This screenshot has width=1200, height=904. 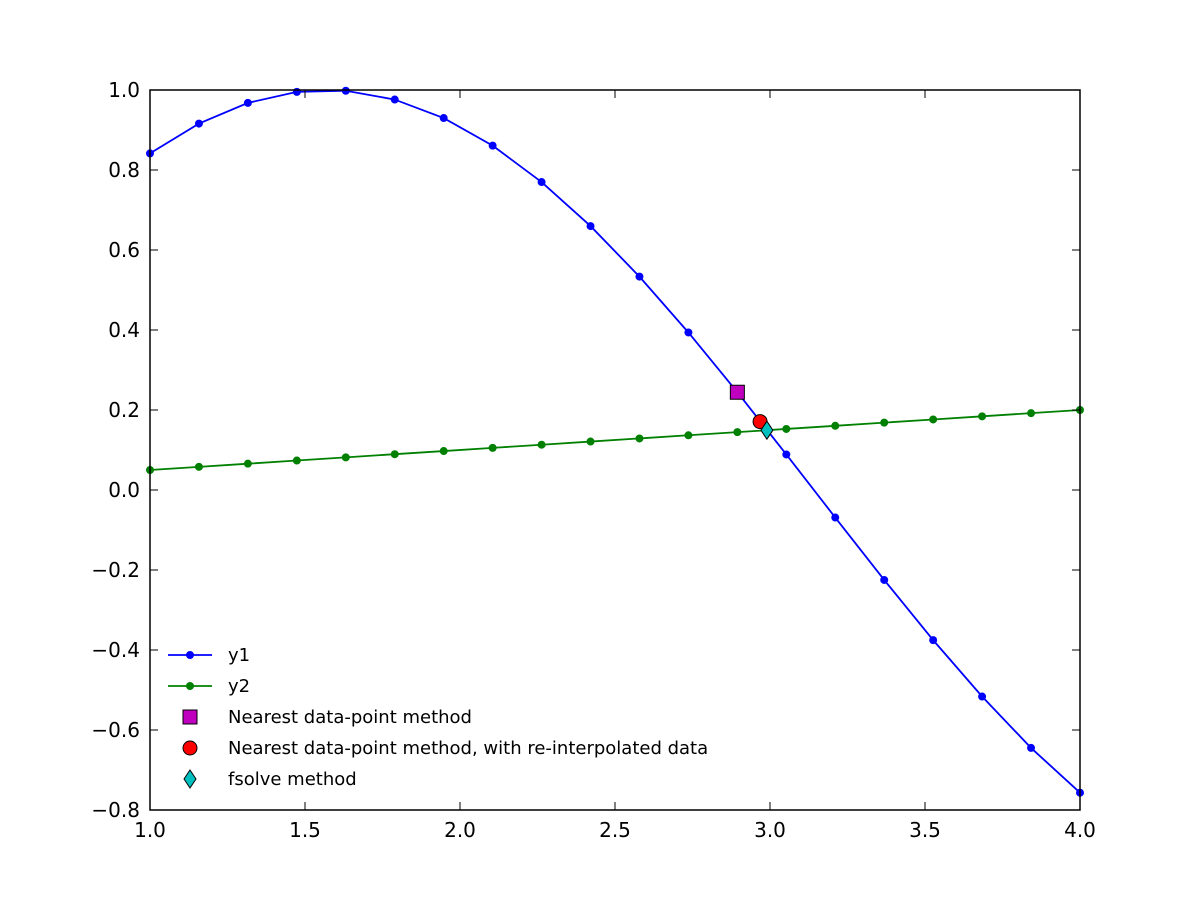 I want to click on legend-item: fsolve method, so click(x=270, y=779).